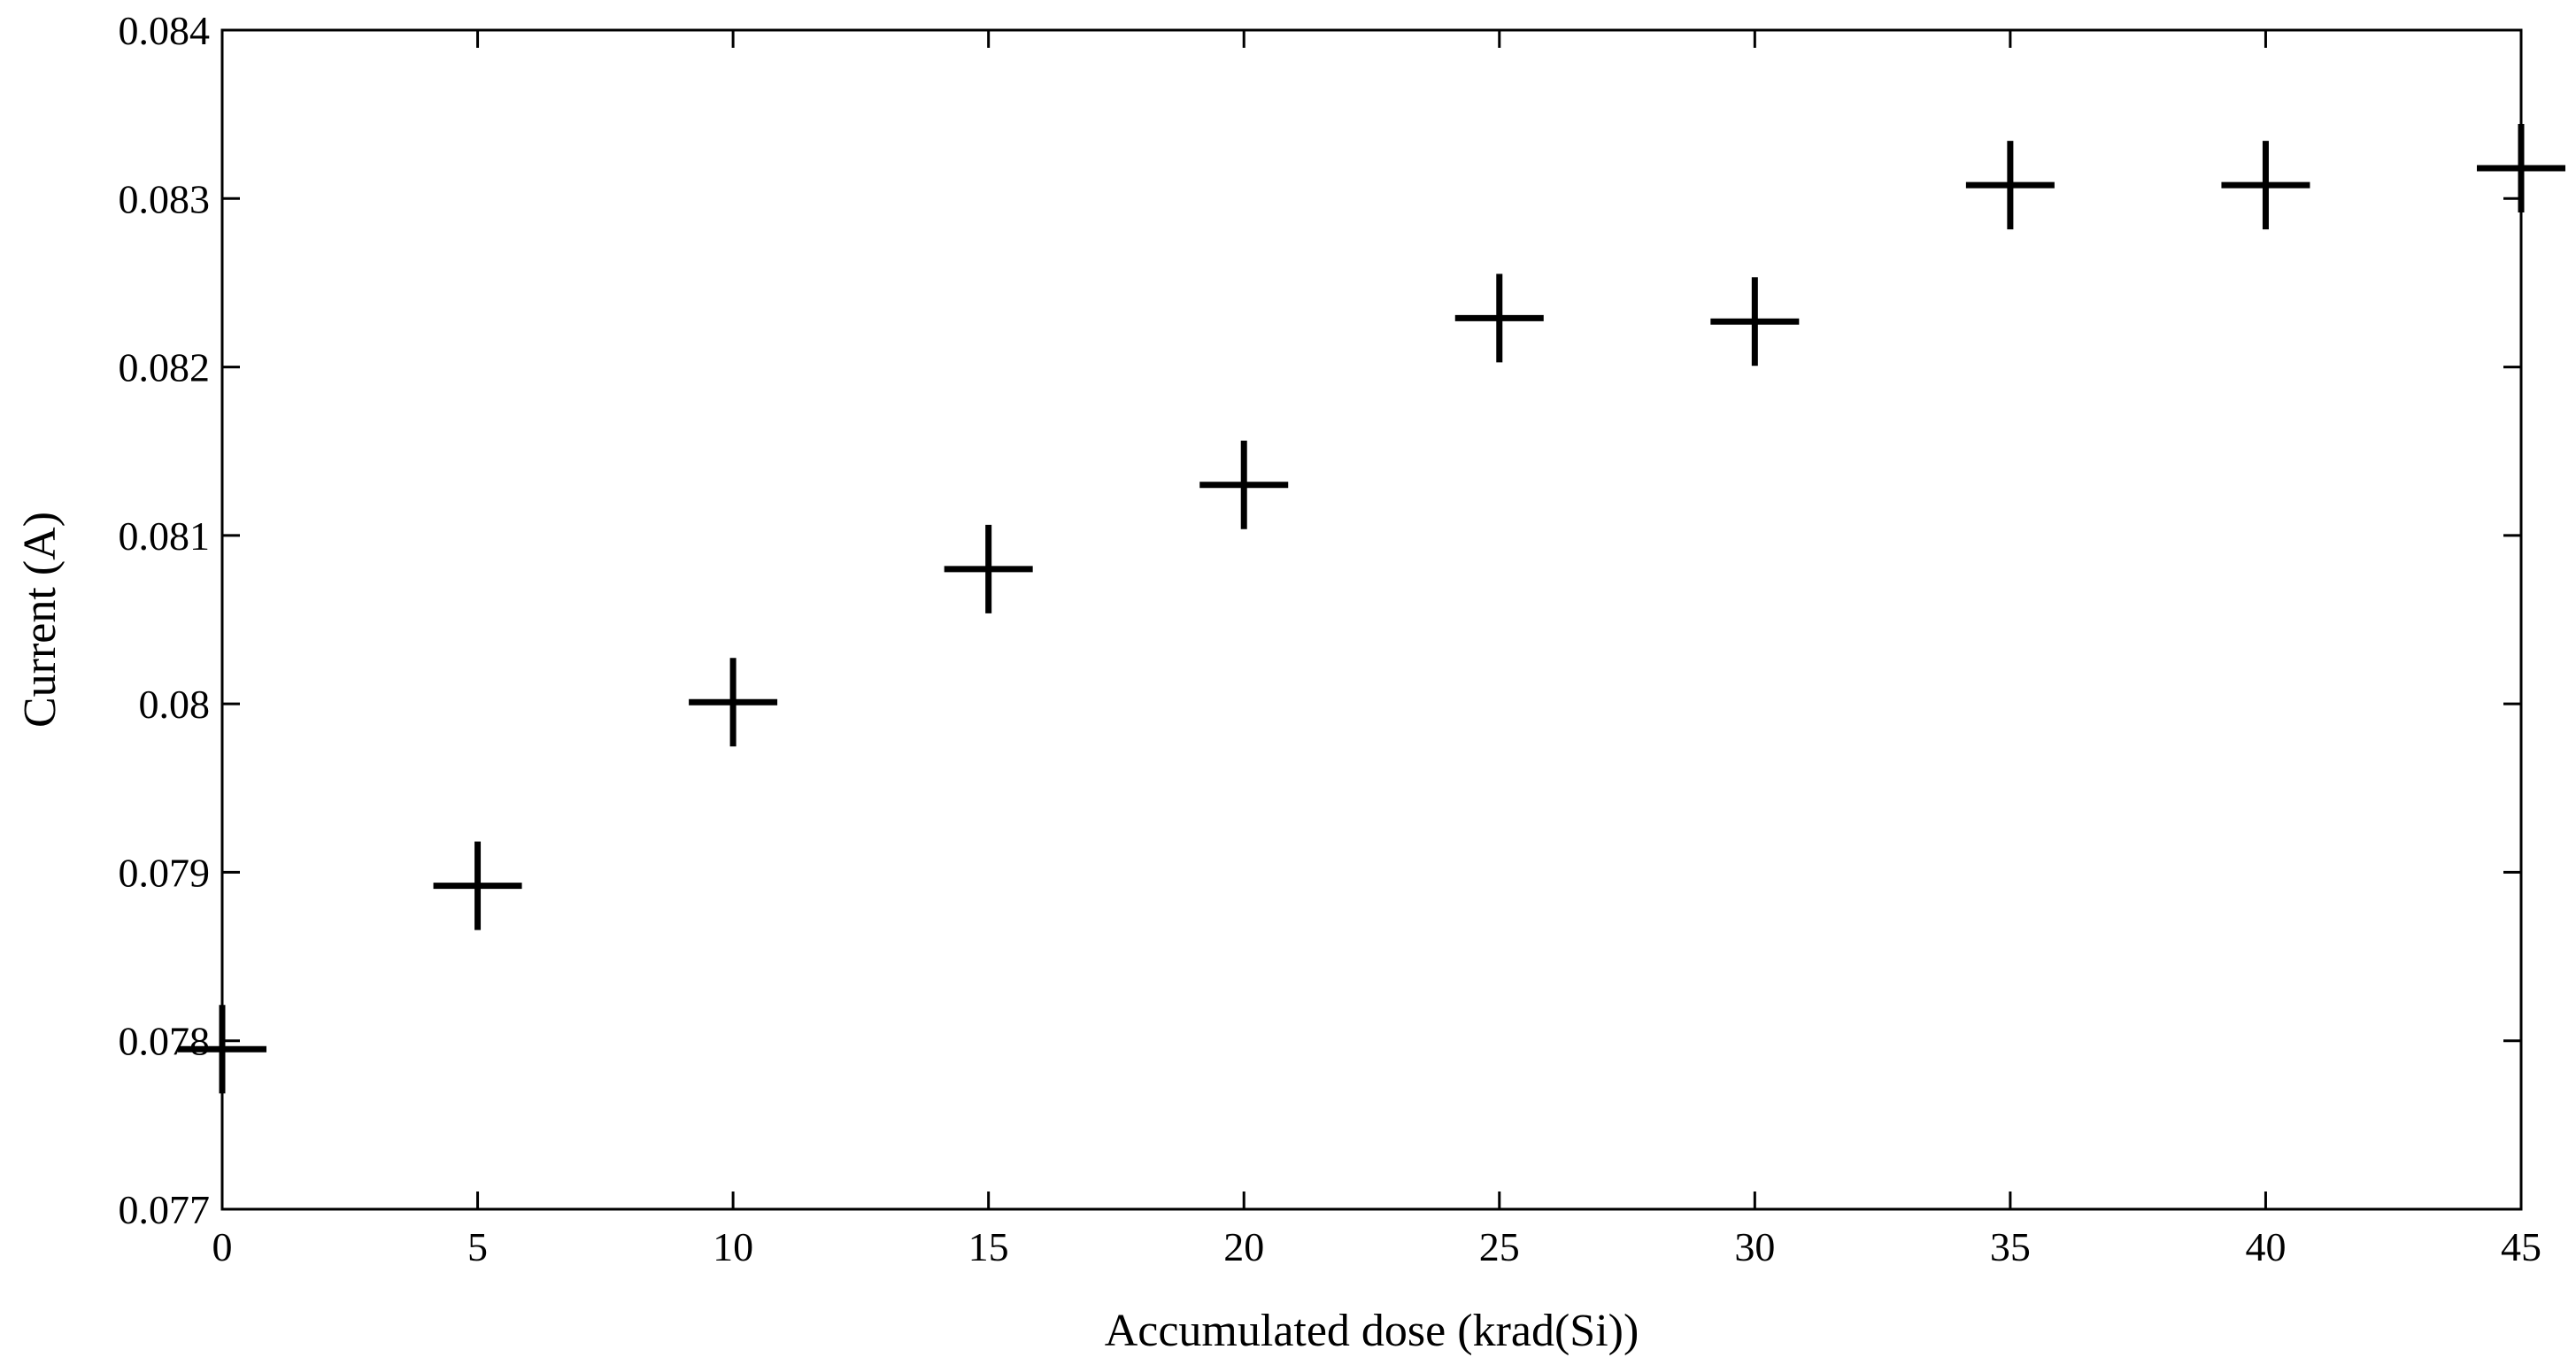  Describe the element at coordinates (1754, 1246) in the screenshot. I see `x-tick-label: 30` at that location.